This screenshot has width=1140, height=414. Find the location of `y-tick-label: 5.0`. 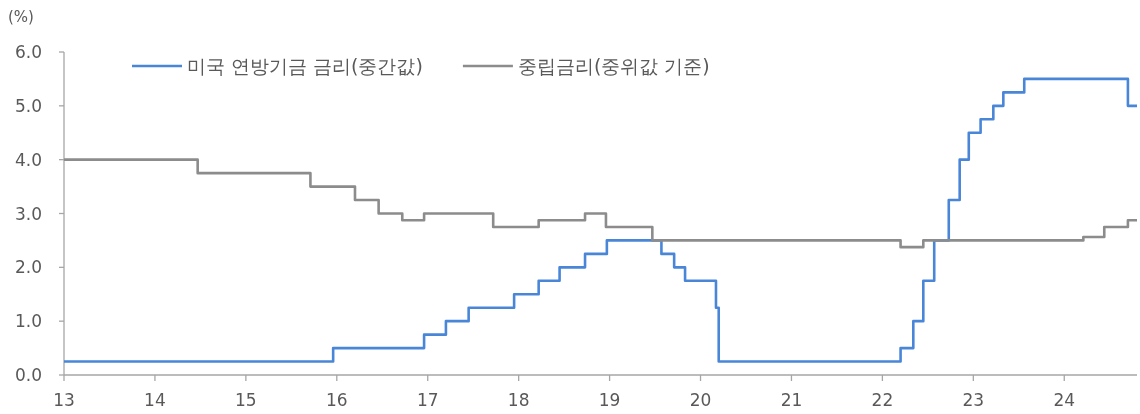

y-tick-label: 5.0 is located at coordinates (28, 105).